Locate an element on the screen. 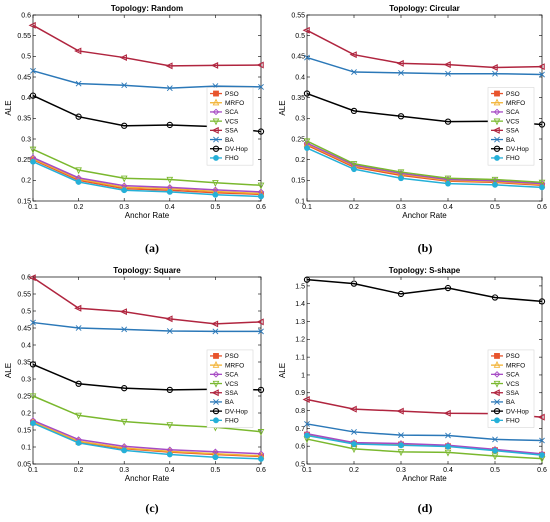  y-tick-label: 1.4 is located at coordinates (300, 304).